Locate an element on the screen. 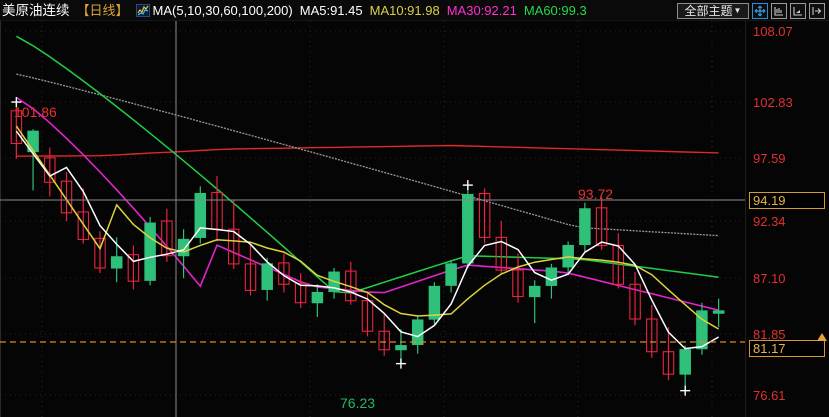 The height and width of the screenshot is (417, 829). low-marker-icon is located at coordinates (685, 390).